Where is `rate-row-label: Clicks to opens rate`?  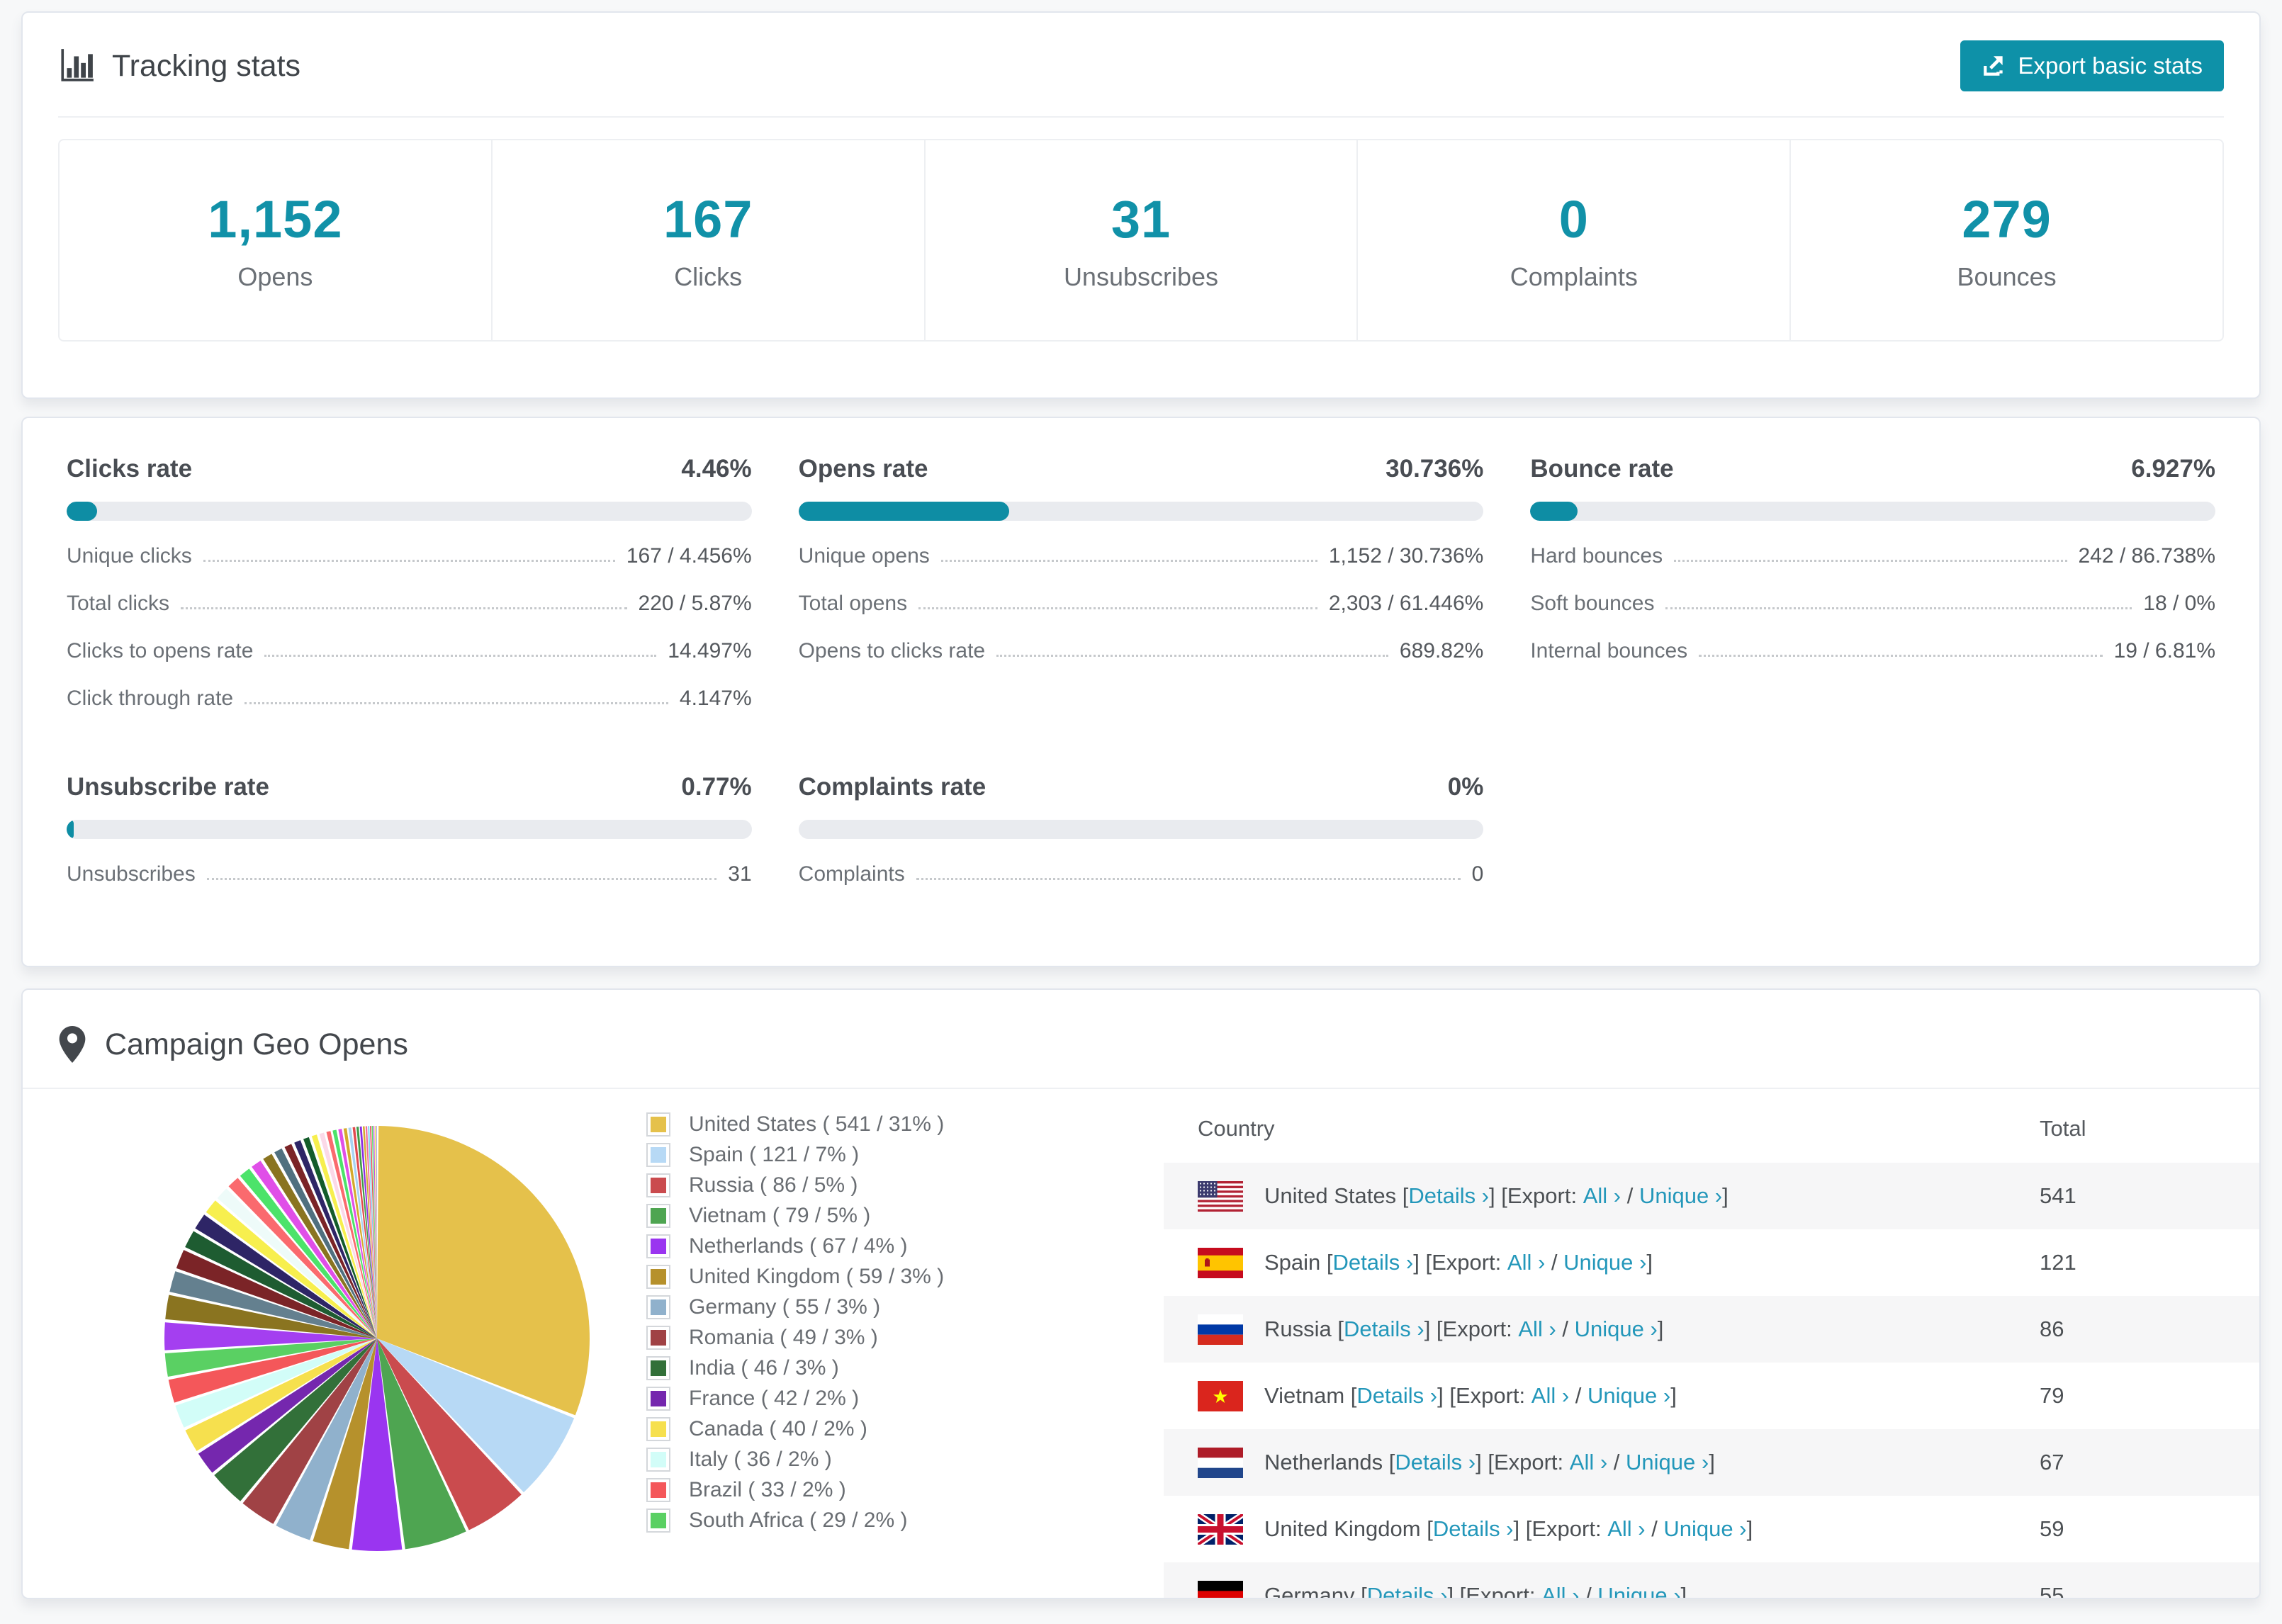
rate-row-label: Clicks to opens rate is located at coordinates (160, 650).